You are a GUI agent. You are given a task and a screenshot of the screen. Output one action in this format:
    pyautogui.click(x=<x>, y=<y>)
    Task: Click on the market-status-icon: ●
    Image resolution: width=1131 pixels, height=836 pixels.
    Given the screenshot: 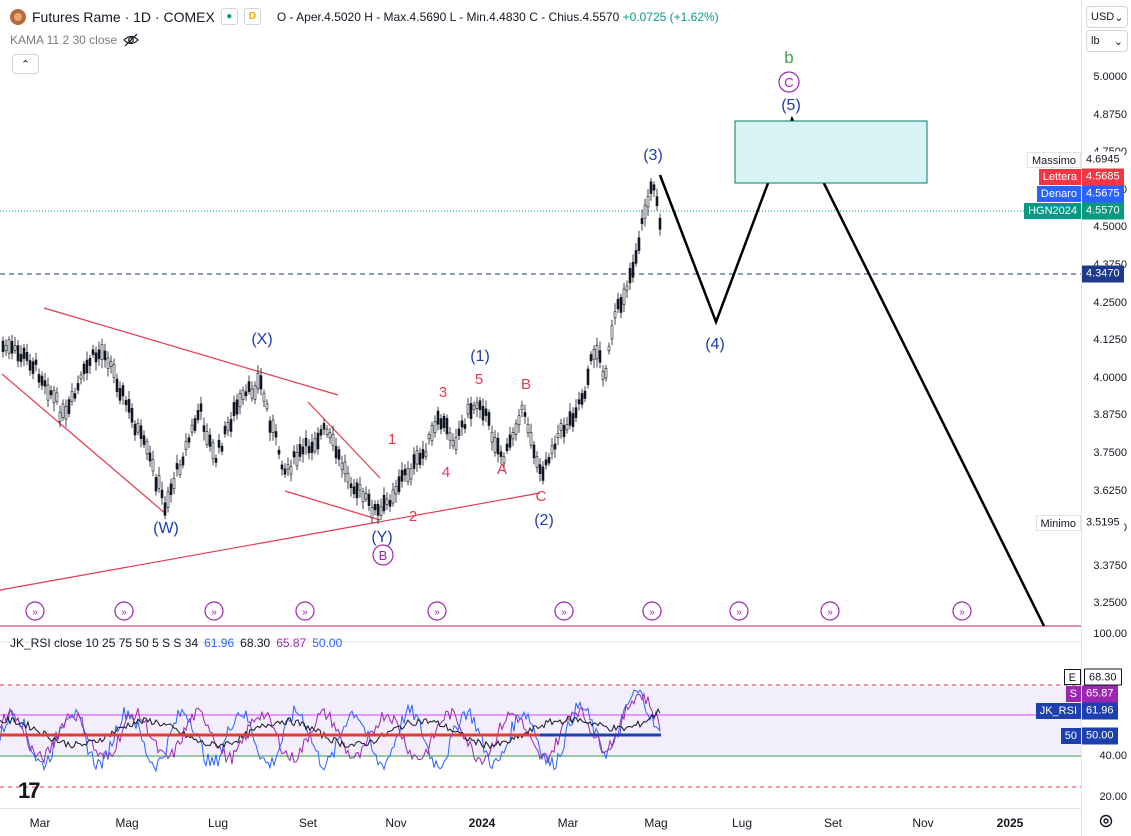 What is the action you would take?
    pyautogui.click(x=229, y=16)
    